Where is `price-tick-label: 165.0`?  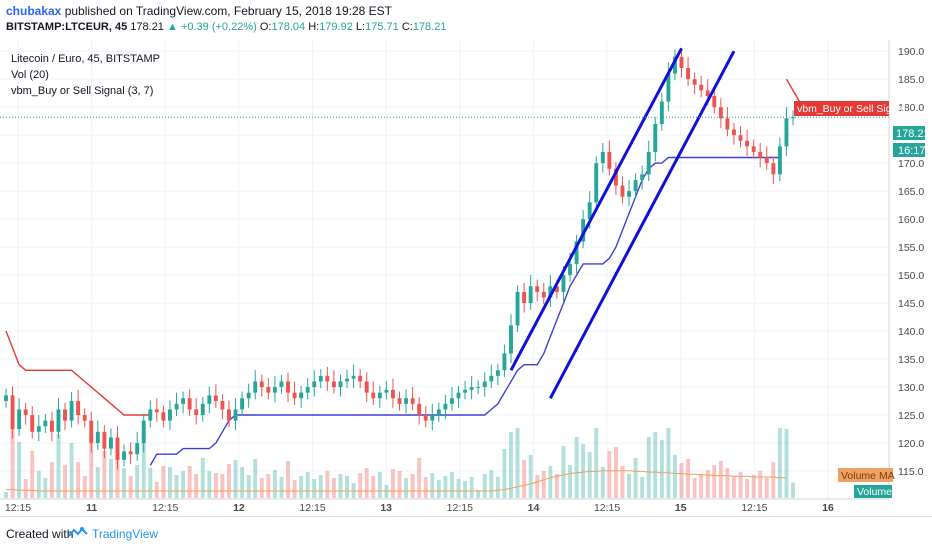
price-tick-label: 165.0 is located at coordinates (911, 192).